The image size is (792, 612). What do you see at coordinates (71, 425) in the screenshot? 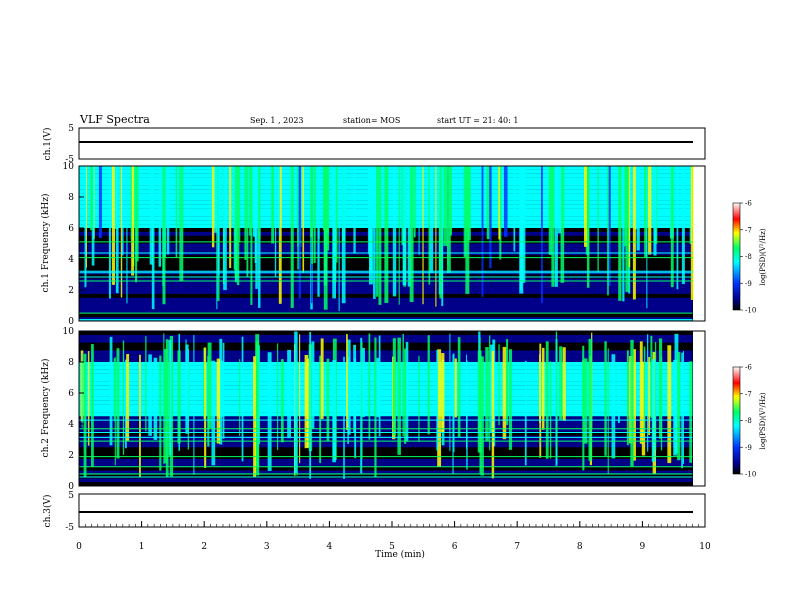
I see `y-tick-label: 4` at bounding box center [71, 425].